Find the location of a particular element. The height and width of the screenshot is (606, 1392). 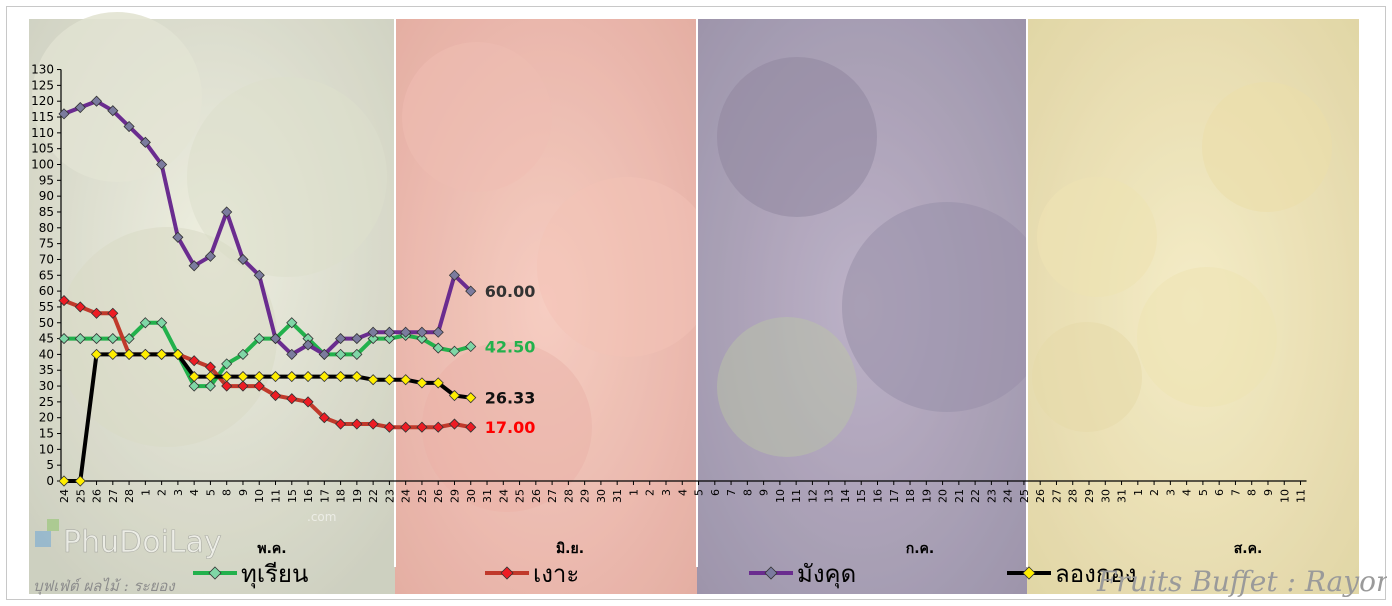

x-tick-label: 14 is located at coordinates (845, 496).